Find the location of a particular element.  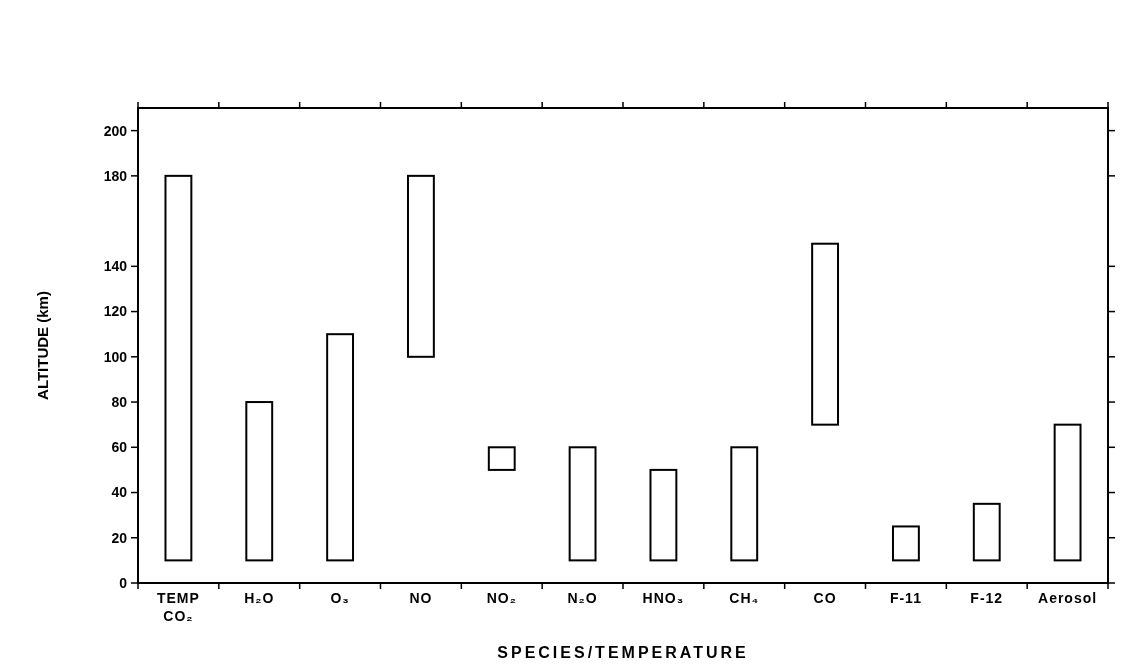

x-tick-label: TEMP CO₂ is located at coordinates (178, 607).